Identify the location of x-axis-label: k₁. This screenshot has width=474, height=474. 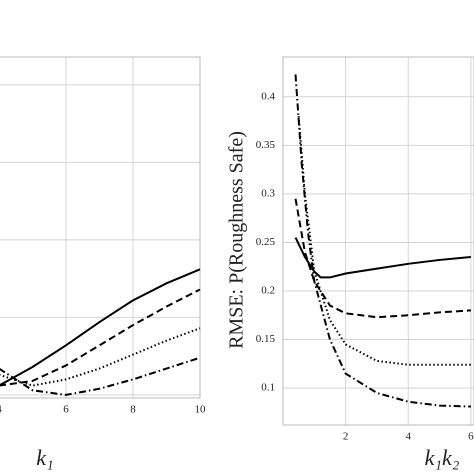
(44, 457).